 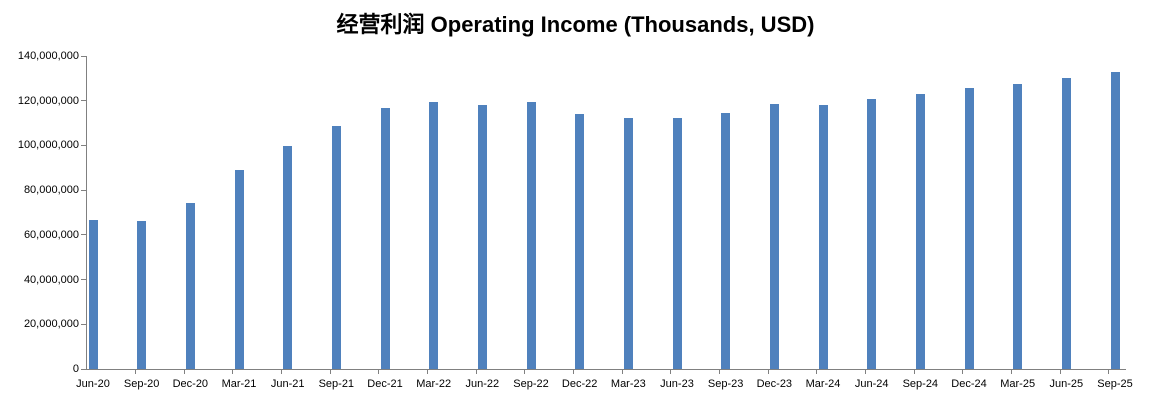 I want to click on y-axis-tick-label: 140,000,000, so click(x=48, y=56).